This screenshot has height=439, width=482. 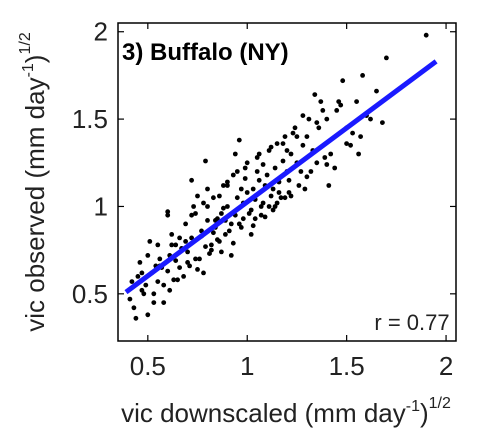 I want to click on x-axis-label-sup1: -1, so click(x=413, y=406).